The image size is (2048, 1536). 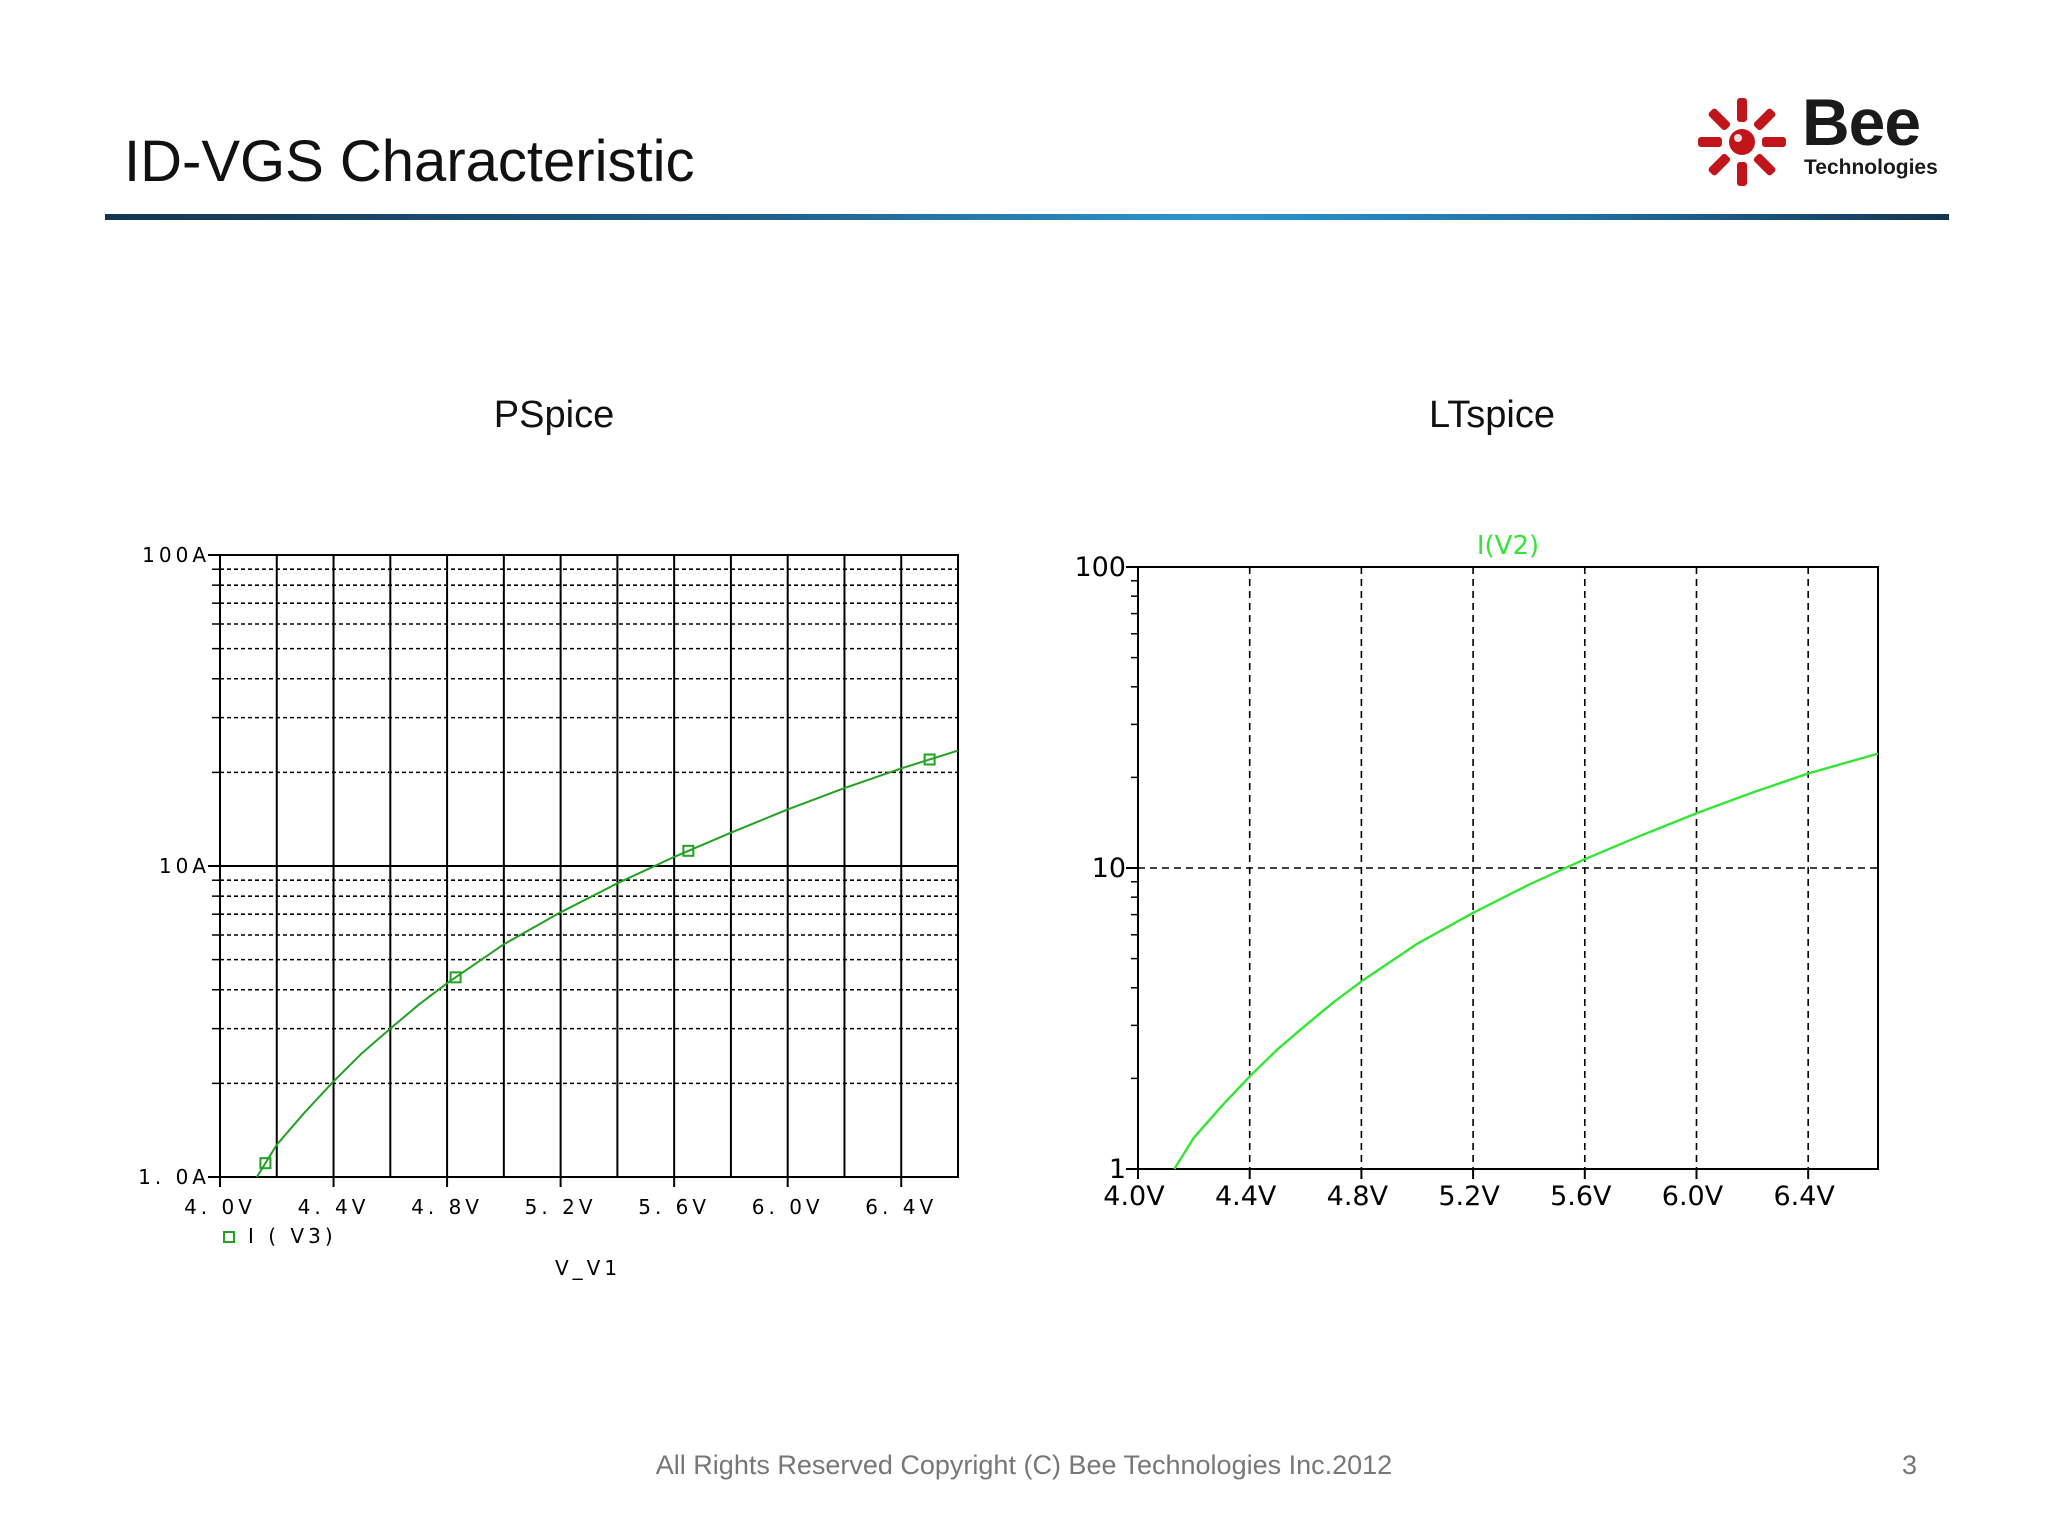 I want to click on bee-star-icon, so click(x=1742, y=142).